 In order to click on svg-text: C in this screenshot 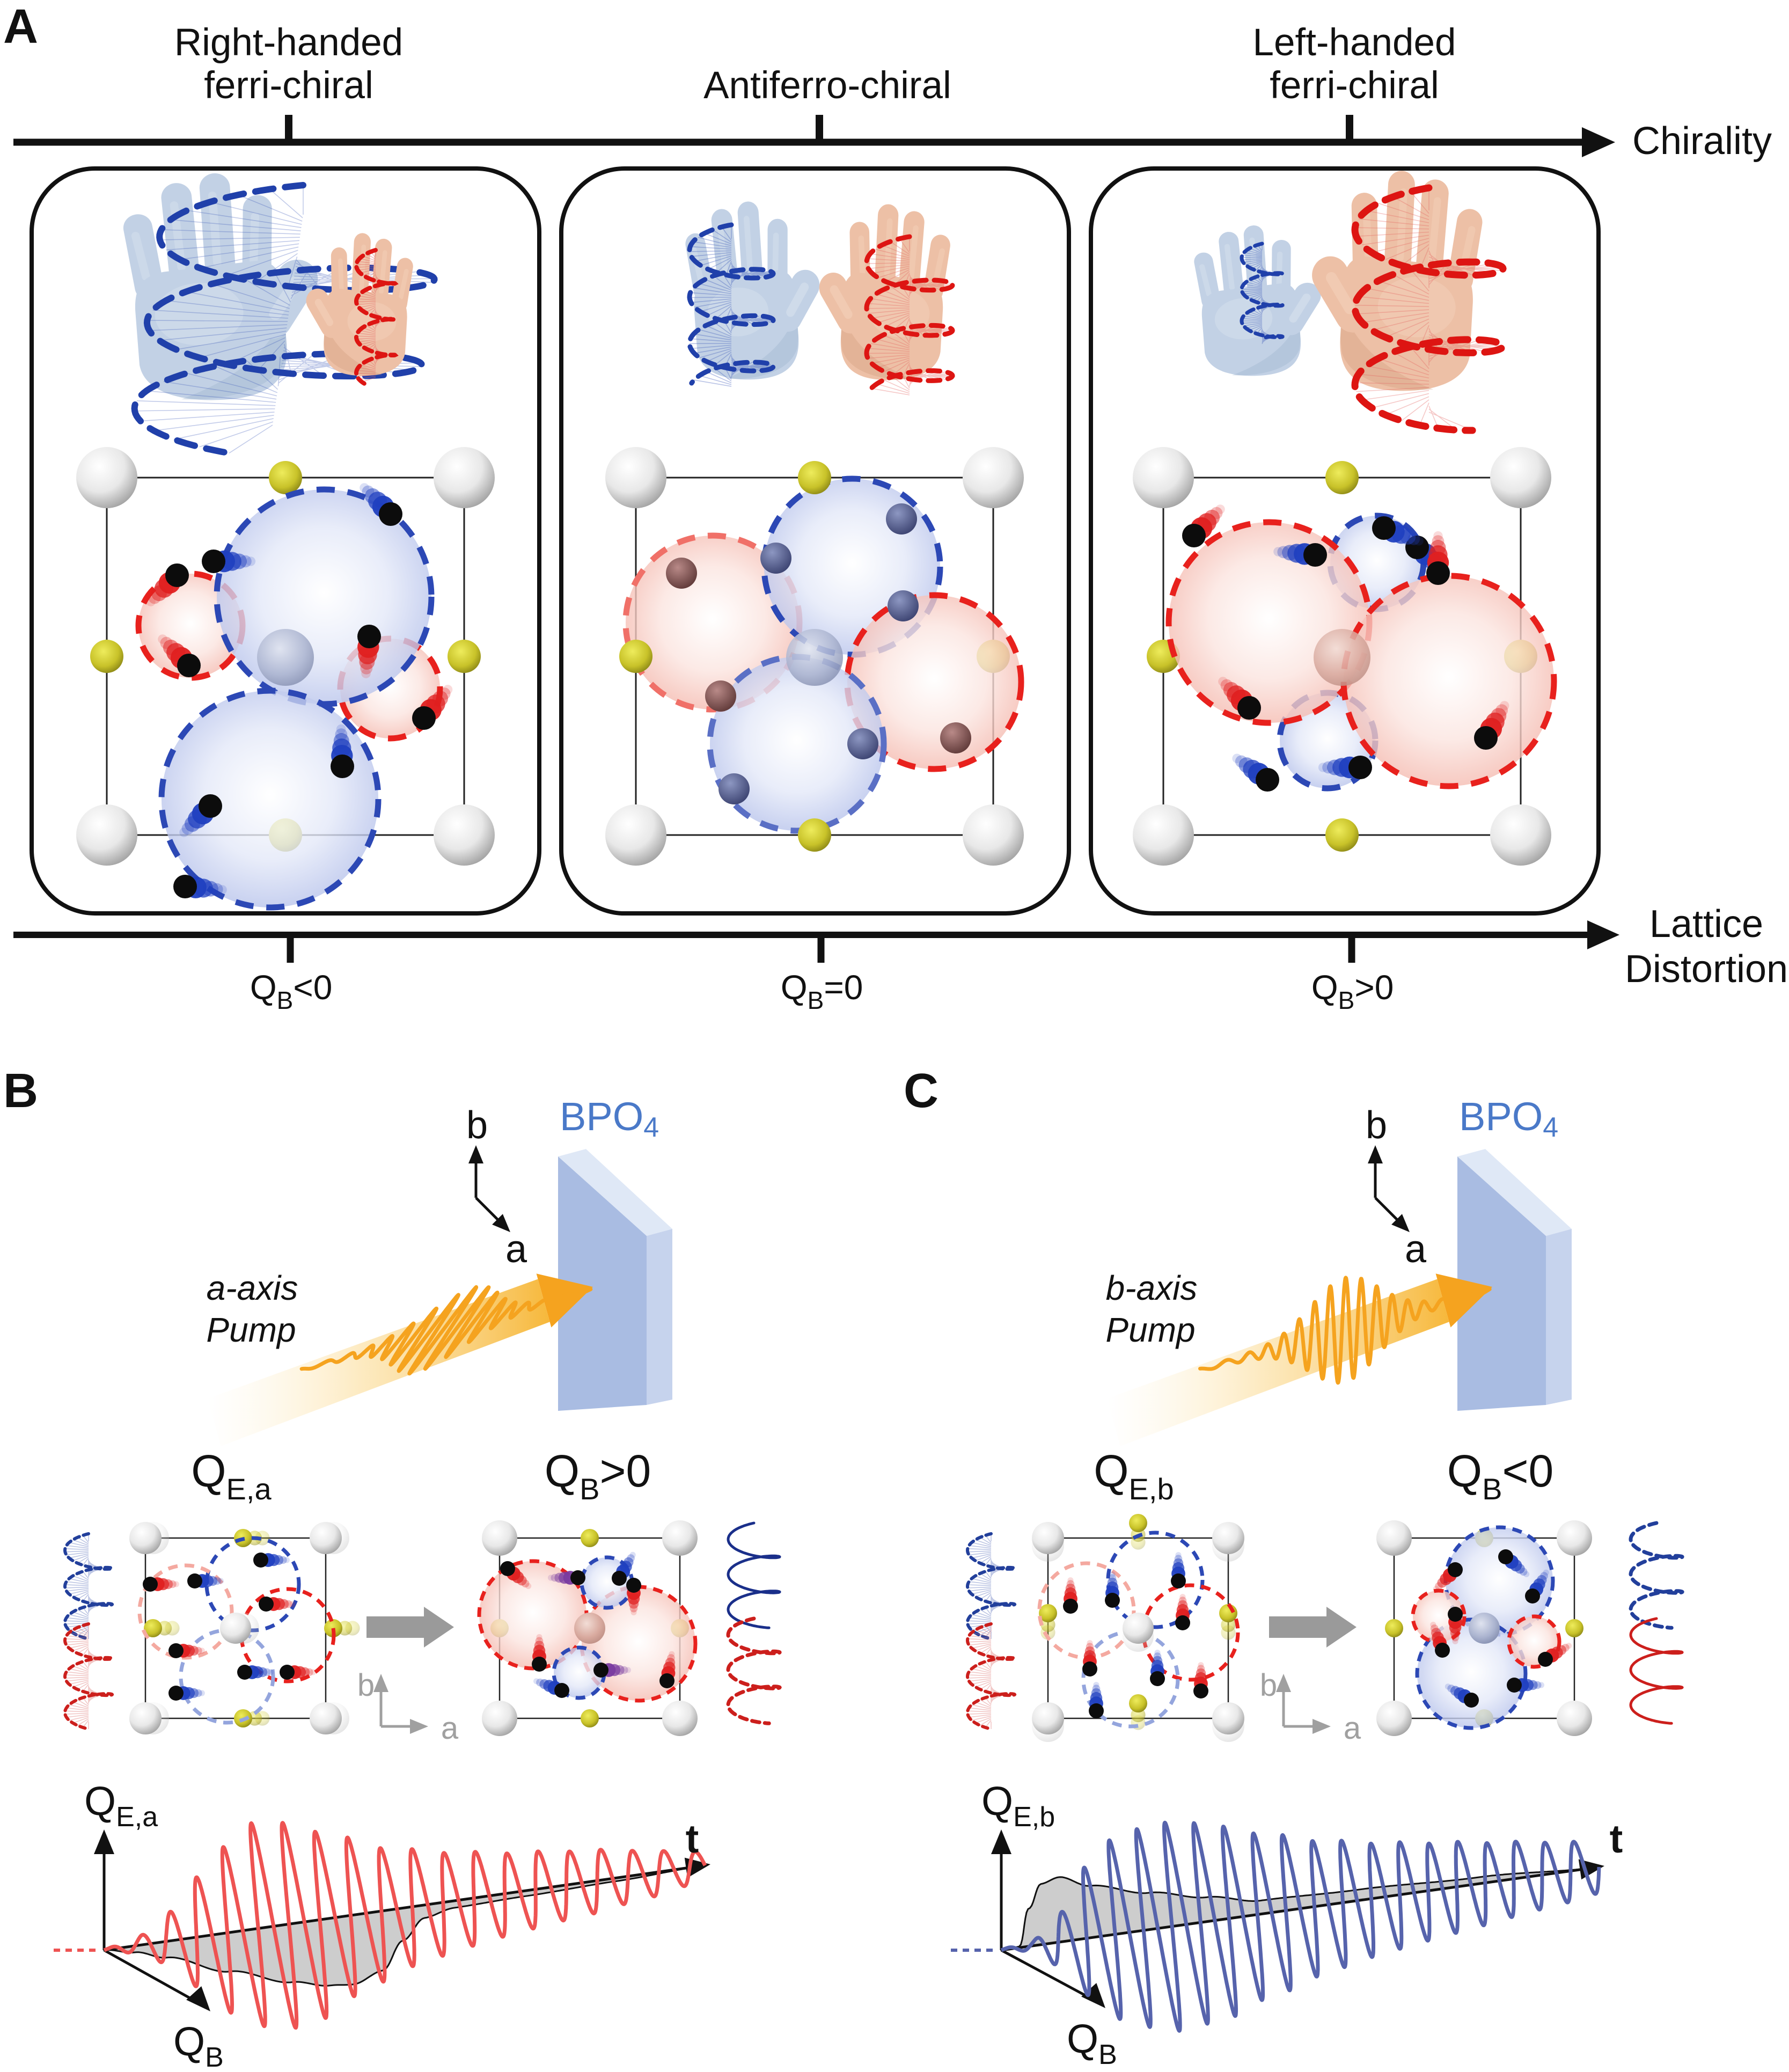, I will do `click(922, 1091)`.